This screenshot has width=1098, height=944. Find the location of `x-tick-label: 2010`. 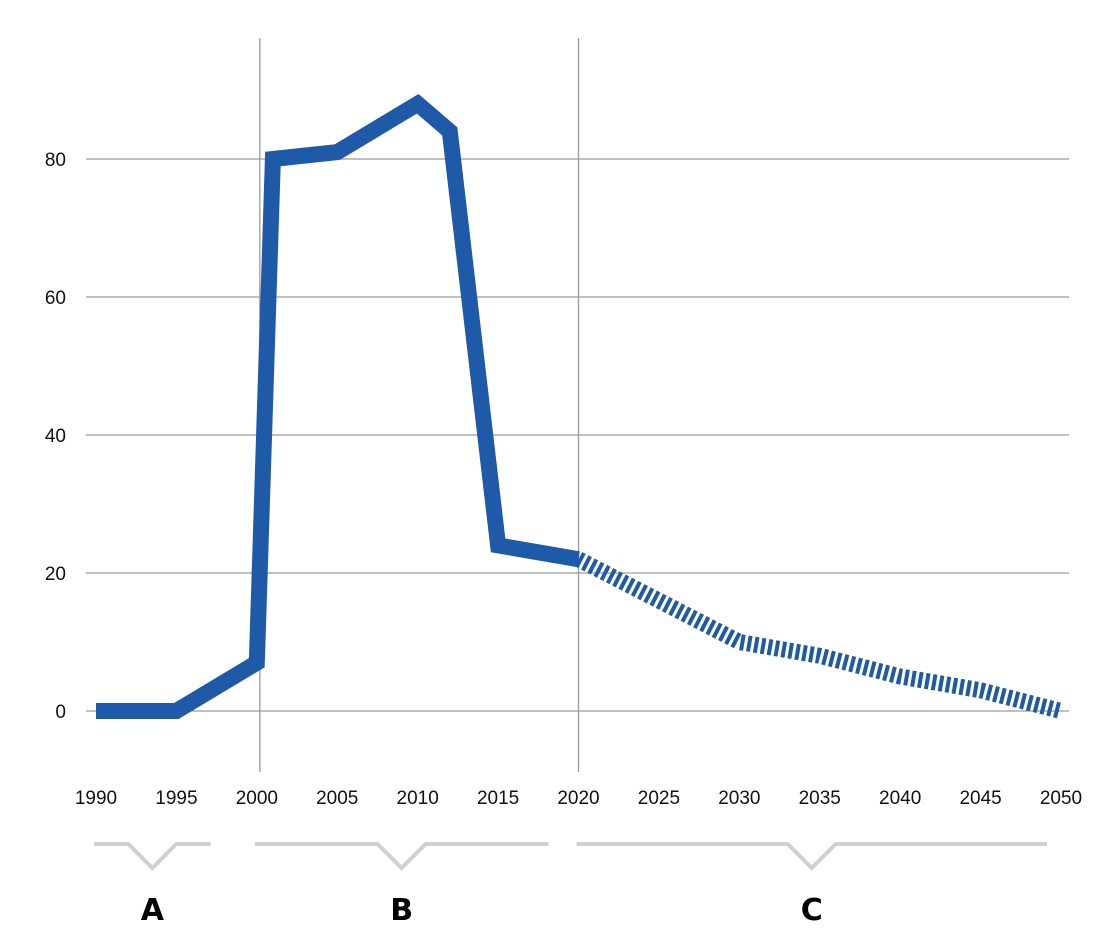

x-tick-label: 2010 is located at coordinates (418, 798).